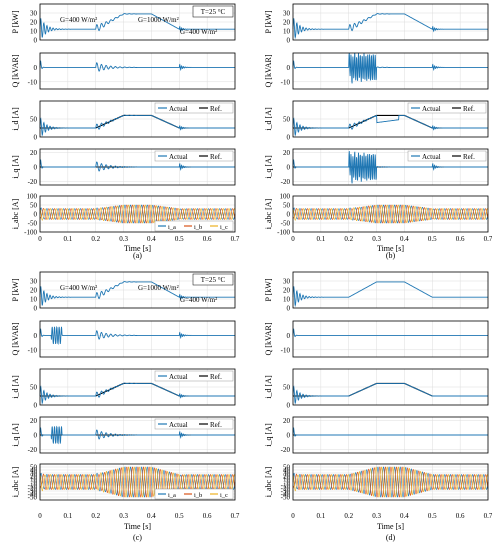 Image resolution: width=492 pixels, height=550 pixels. Describe the element at coordinates (15, 119) in the screenshot. I see `y-axis-label: i_d [A]` at that location.